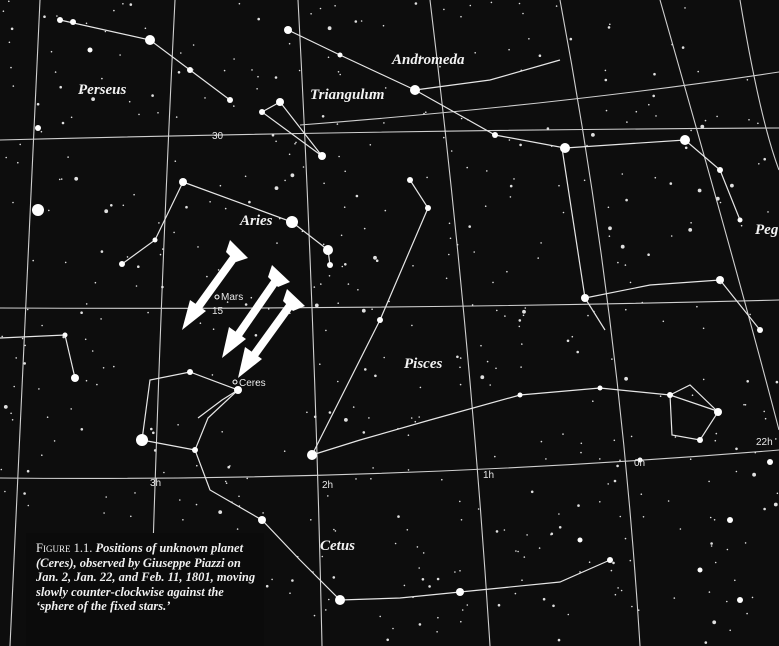  I want to click on pisces-circlet, so click(694, 412).